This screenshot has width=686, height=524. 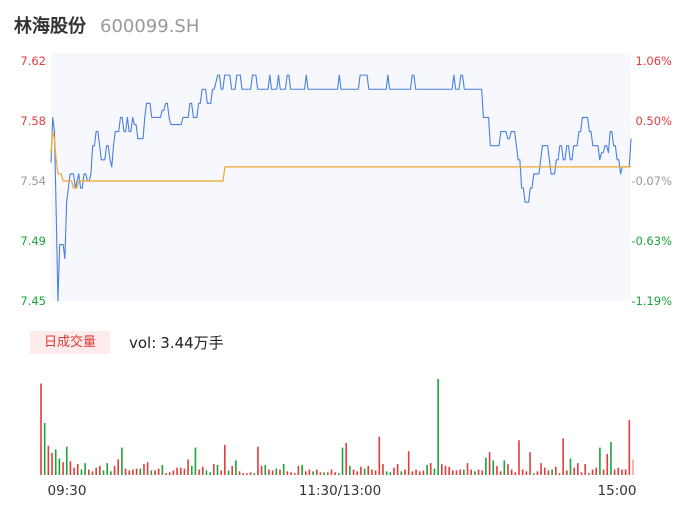 What do you see at coordinates (33, 301) in the screenshot?
I see `y-left-tick-label: 7.45` at bounding box center [33, 301].